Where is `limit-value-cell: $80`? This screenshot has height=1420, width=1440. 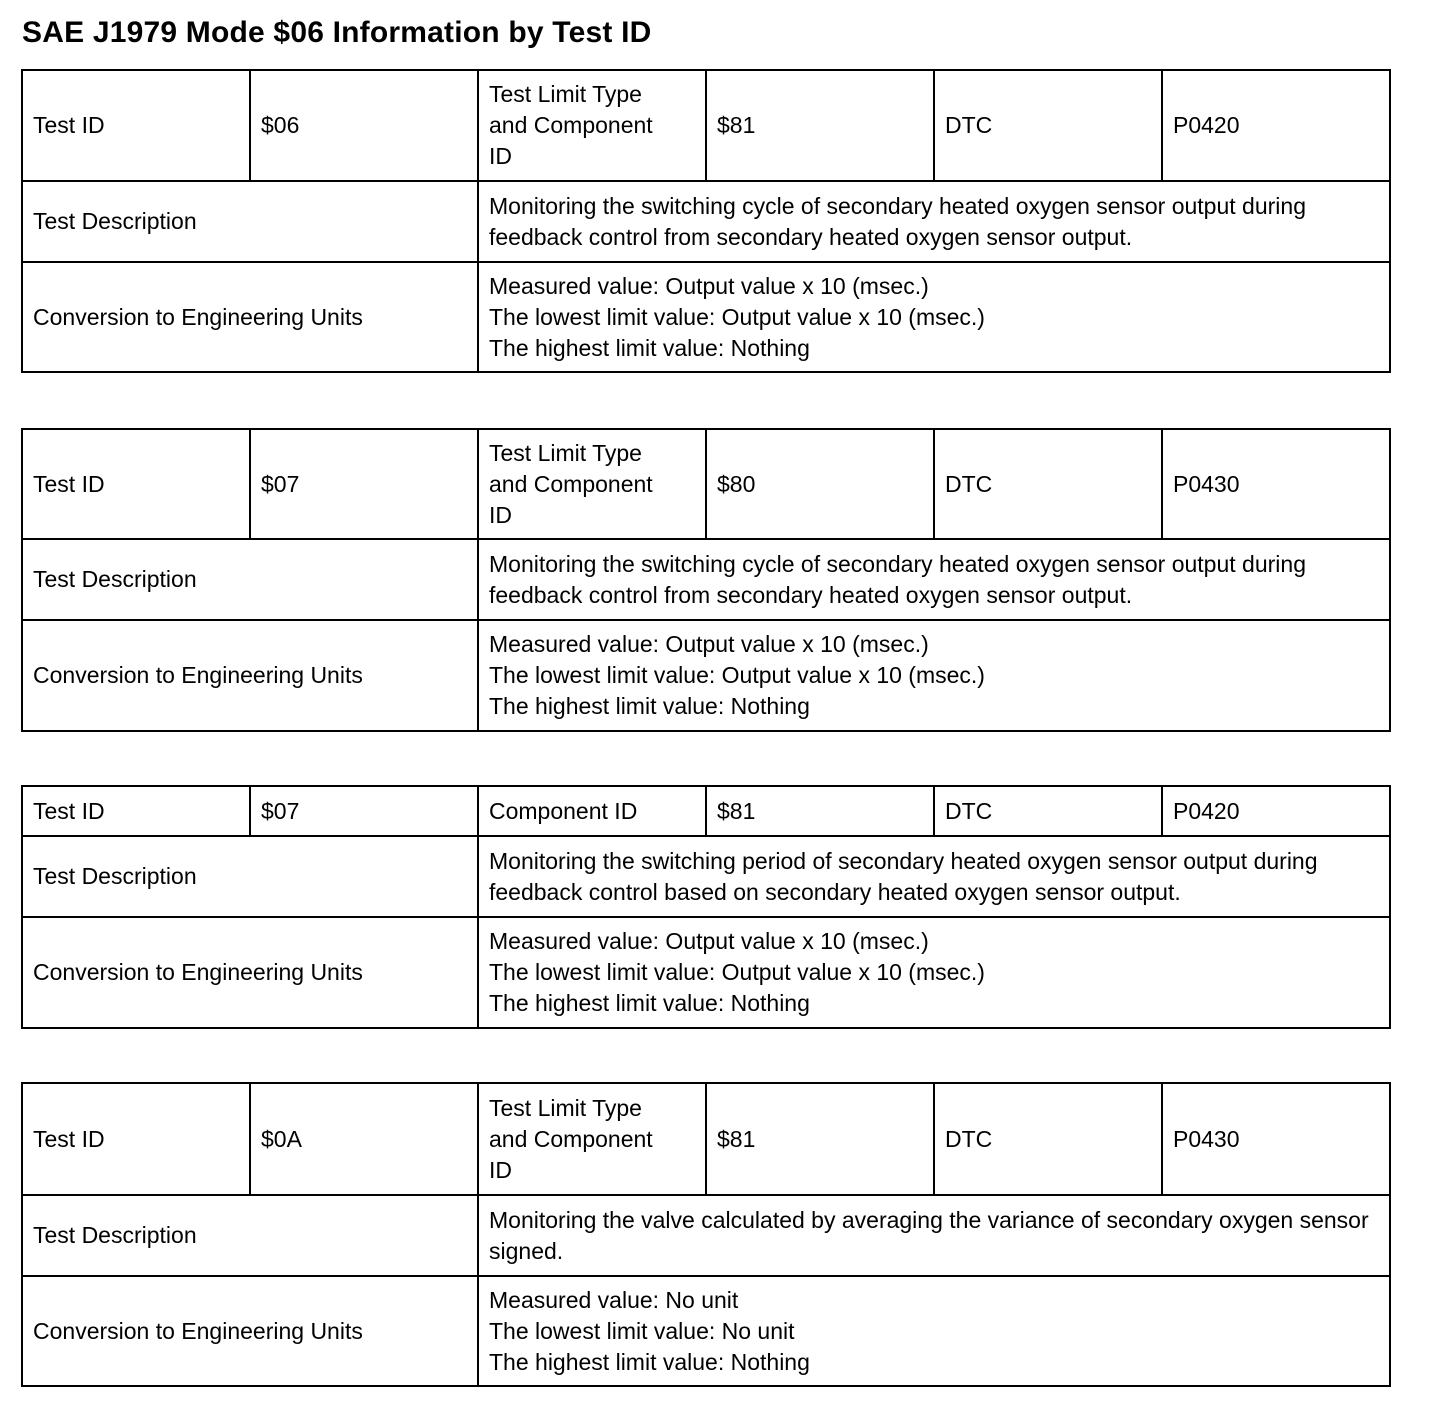 limit-value-cell: $80 is located at coordinates (820, 484).